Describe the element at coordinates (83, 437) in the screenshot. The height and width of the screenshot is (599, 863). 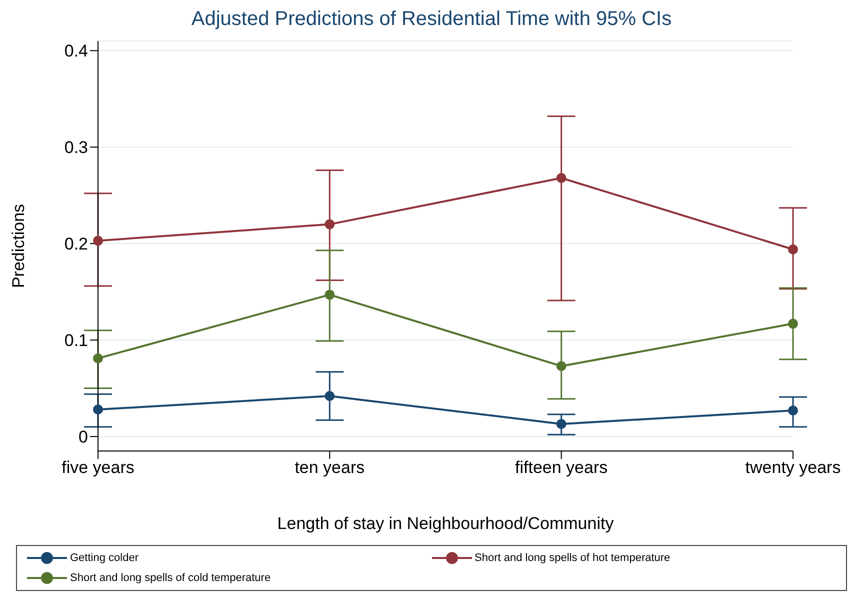
I see `y-tick-label: 0` at that location.